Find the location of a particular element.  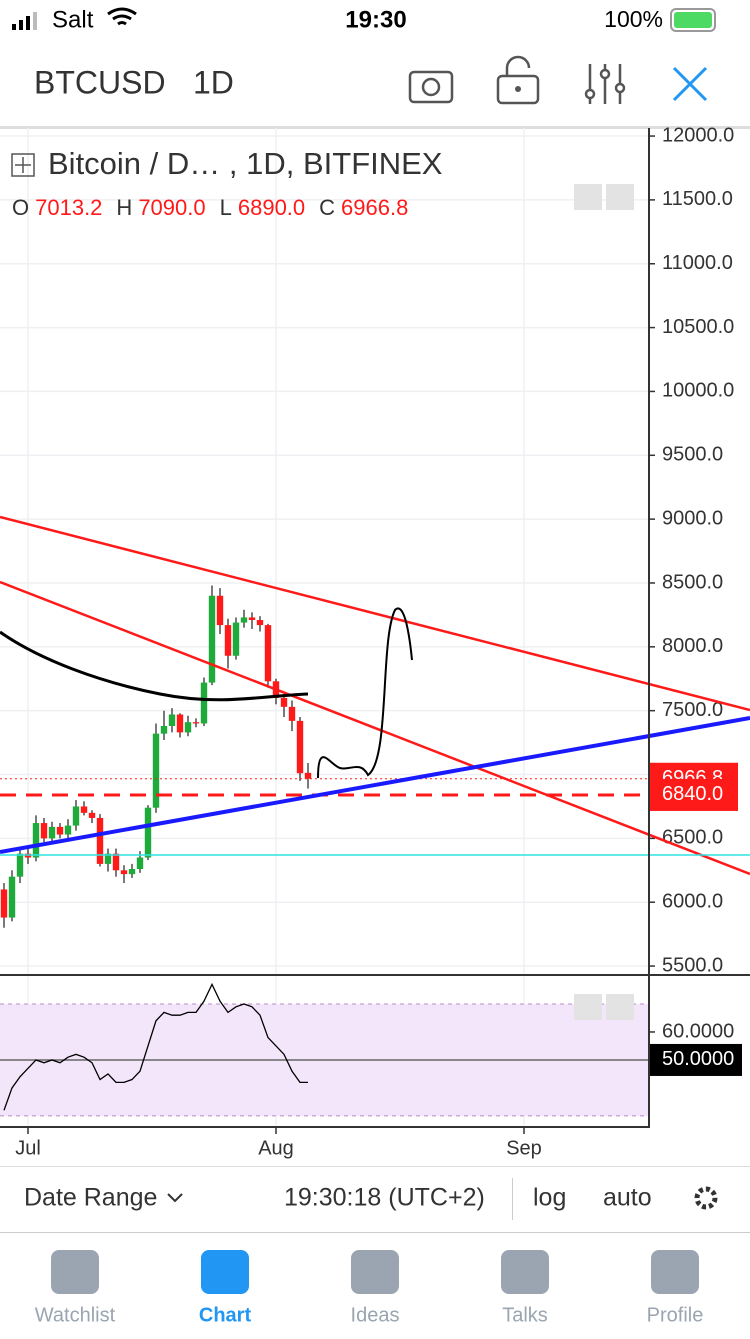

ohlc-value: 6966.8 is located at coordinates (374, 207).